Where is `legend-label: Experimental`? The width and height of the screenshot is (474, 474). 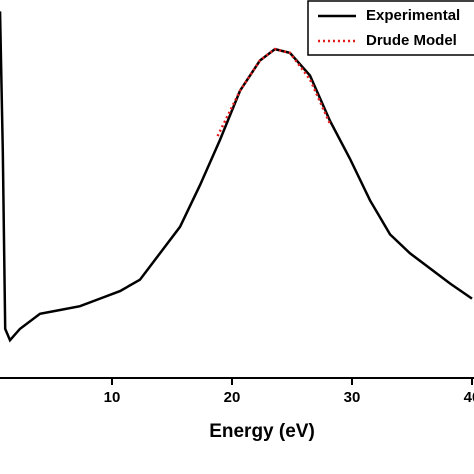
legend-label: Experimental is located at coordinates (413, 15).